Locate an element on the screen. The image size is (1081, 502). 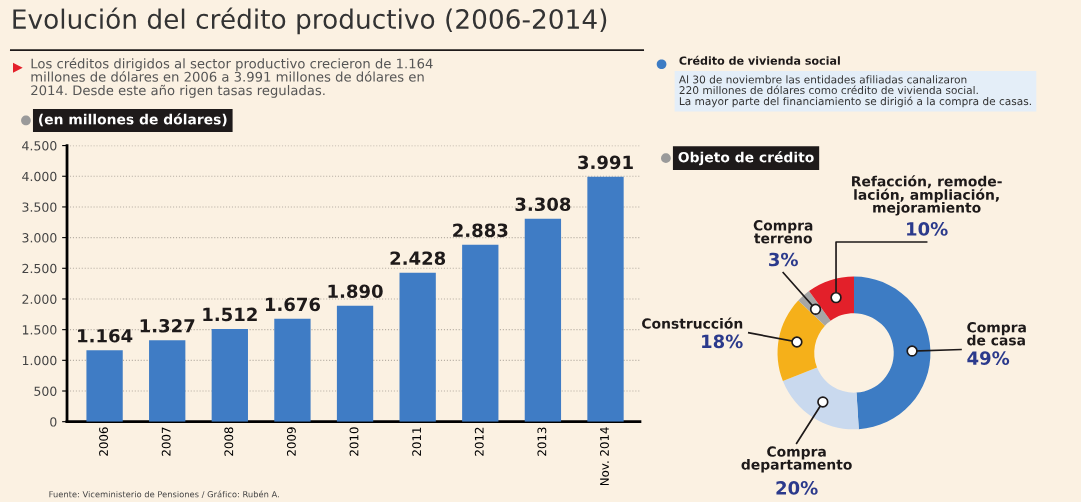
chart-title: Evolución del crédito productivo (2006-2014) is located at coordinates (310, 21).